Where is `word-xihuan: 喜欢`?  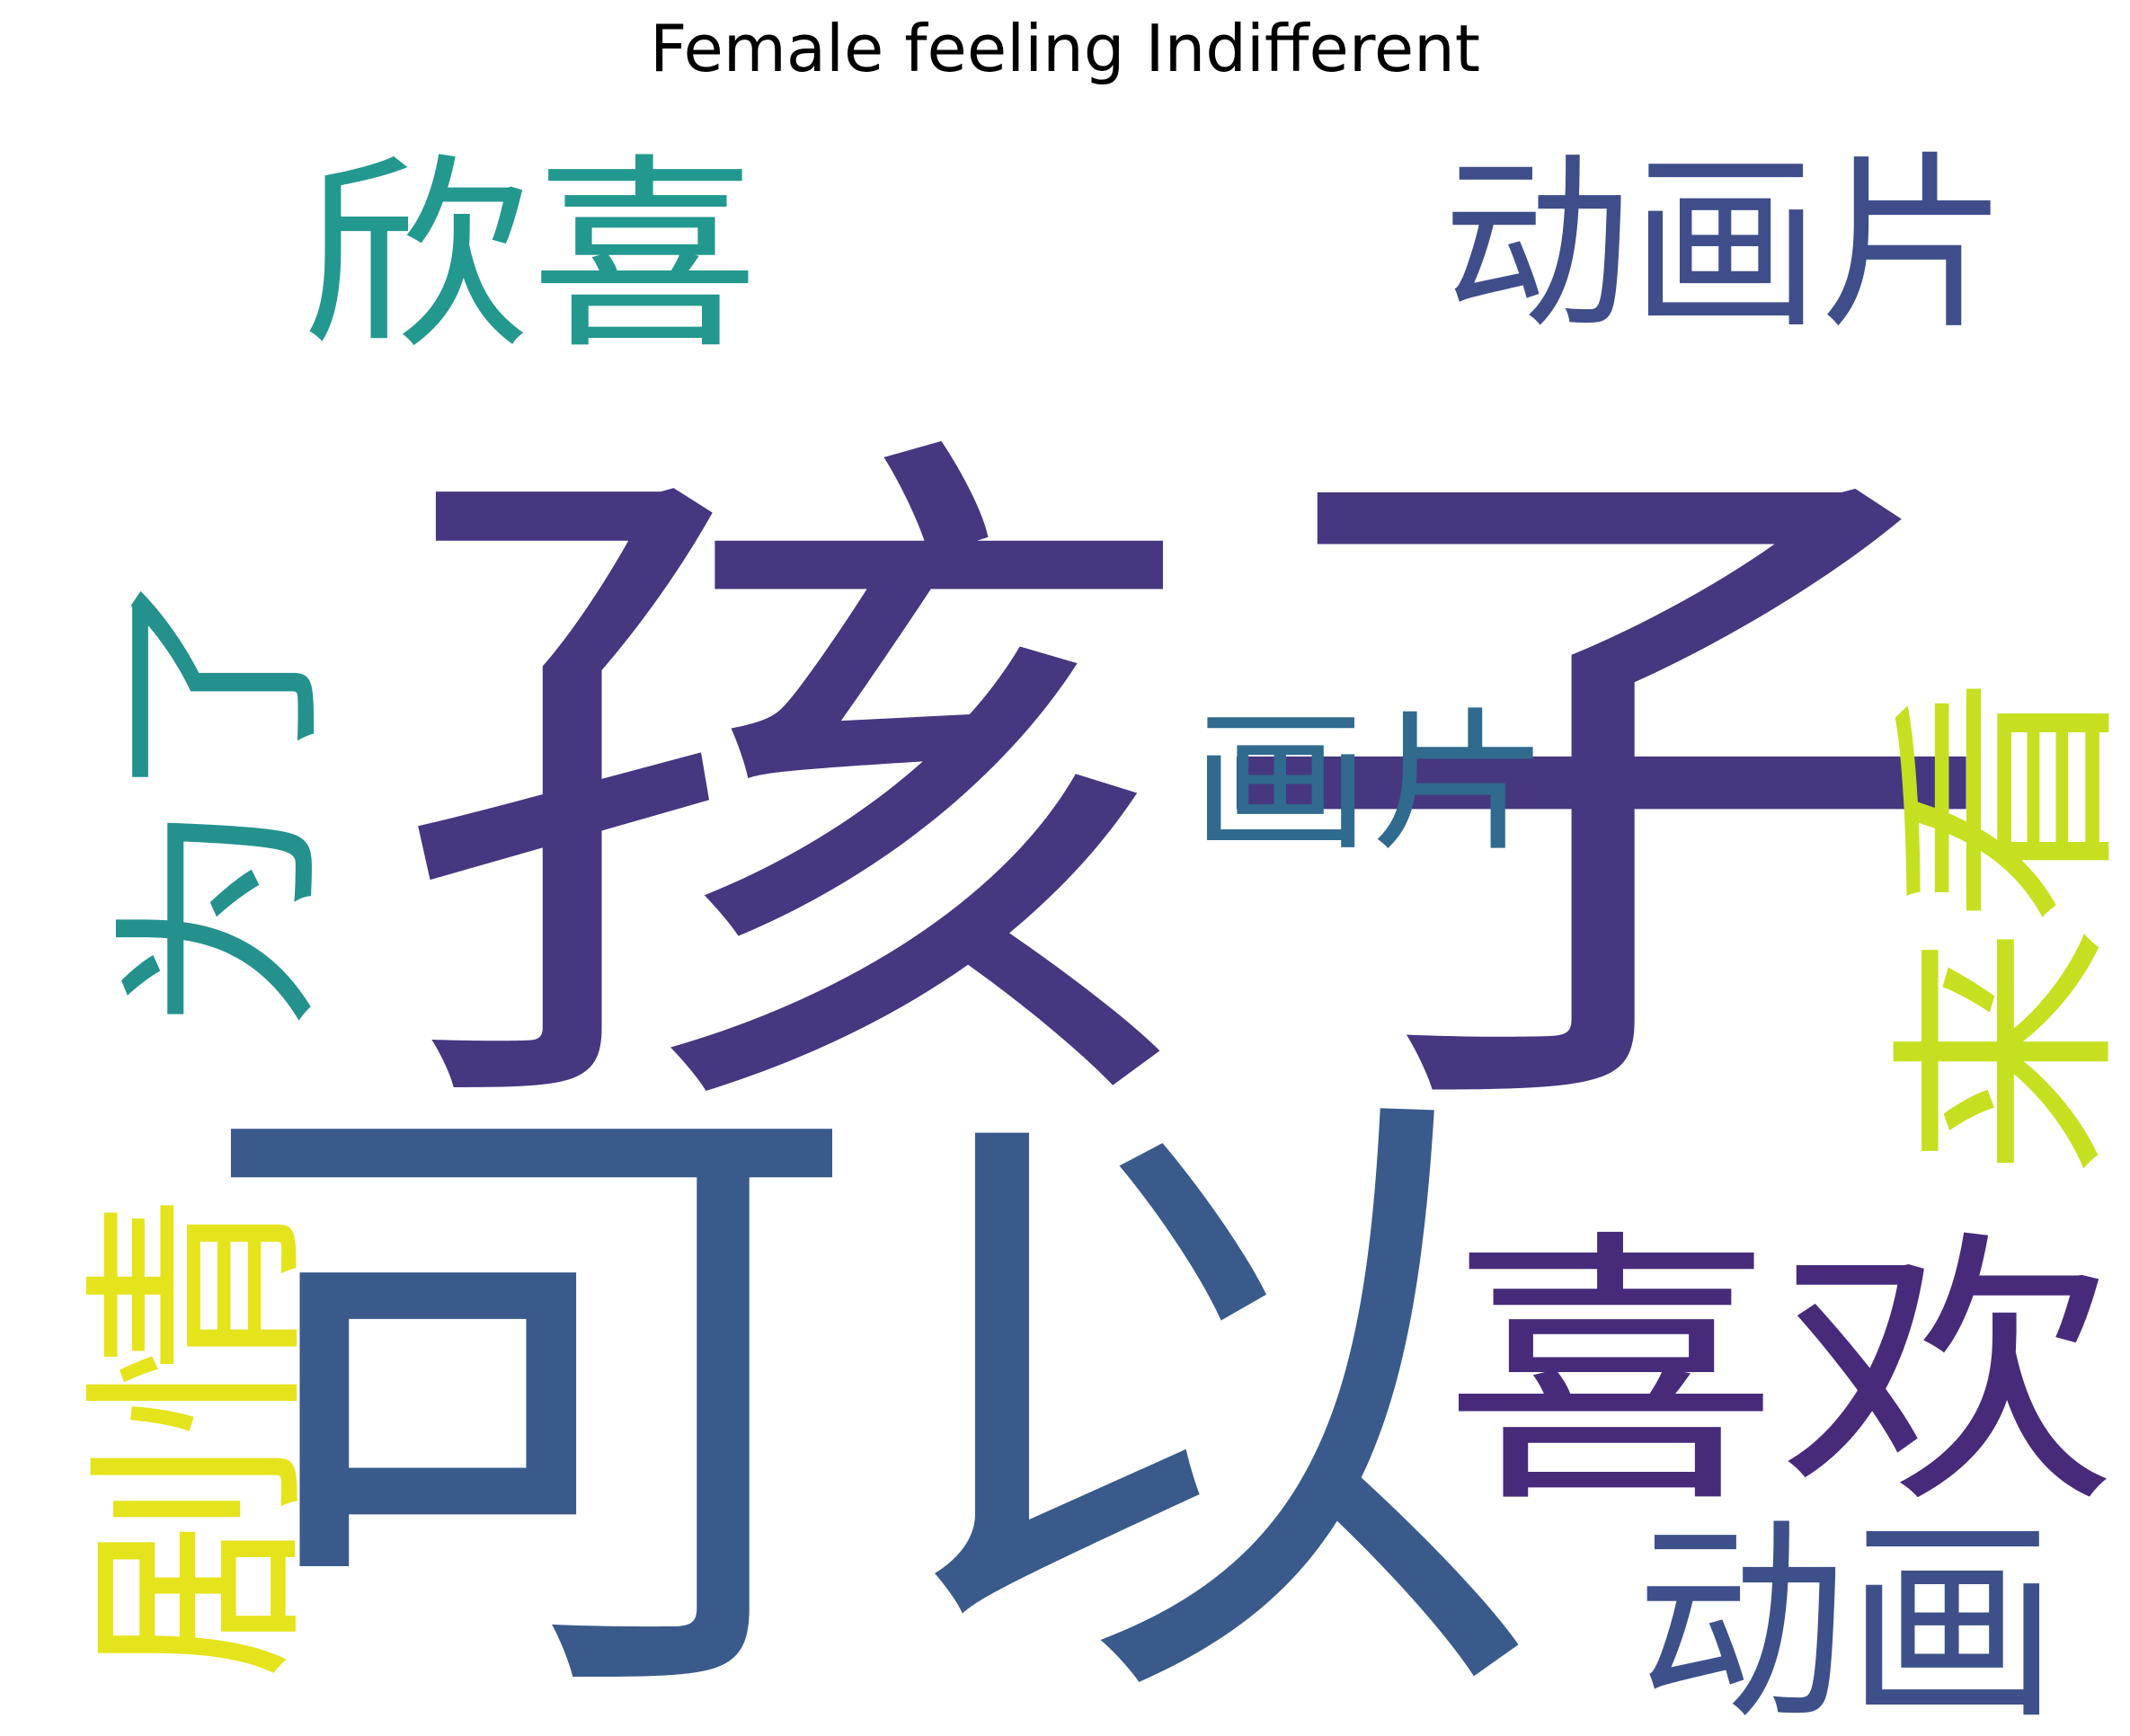 word-xihuan: 喜欢 is located at coordinates (1779, 1375).